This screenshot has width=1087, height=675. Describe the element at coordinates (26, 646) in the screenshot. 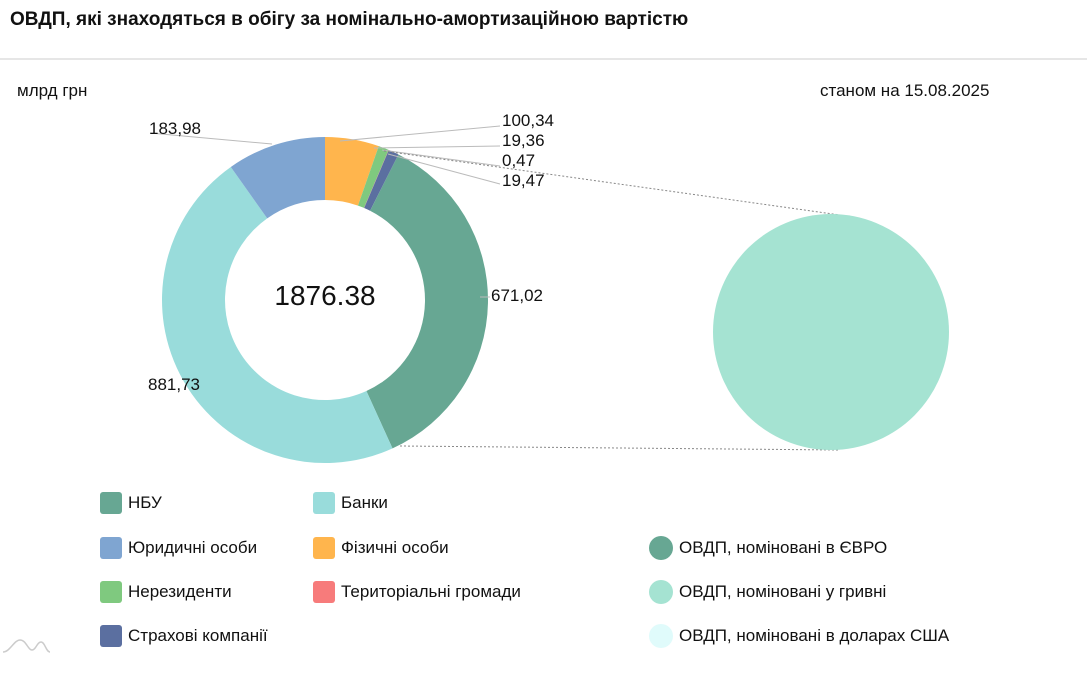

I see `logo-icon` at that location.